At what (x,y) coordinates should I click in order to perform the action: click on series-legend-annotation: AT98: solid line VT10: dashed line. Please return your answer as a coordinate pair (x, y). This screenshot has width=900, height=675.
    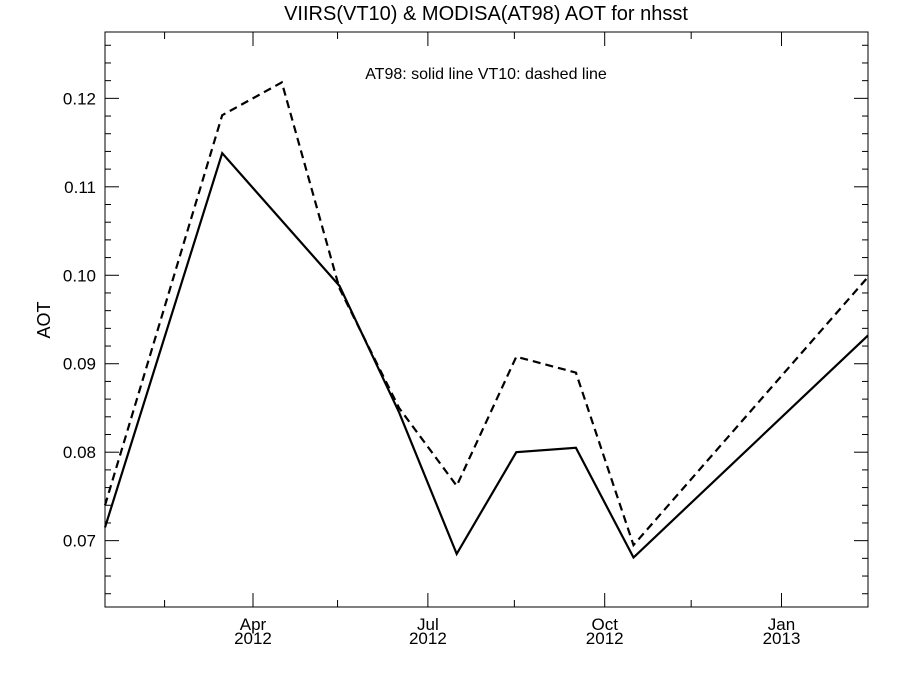
    Looking at the image, I should click on (486, 74).